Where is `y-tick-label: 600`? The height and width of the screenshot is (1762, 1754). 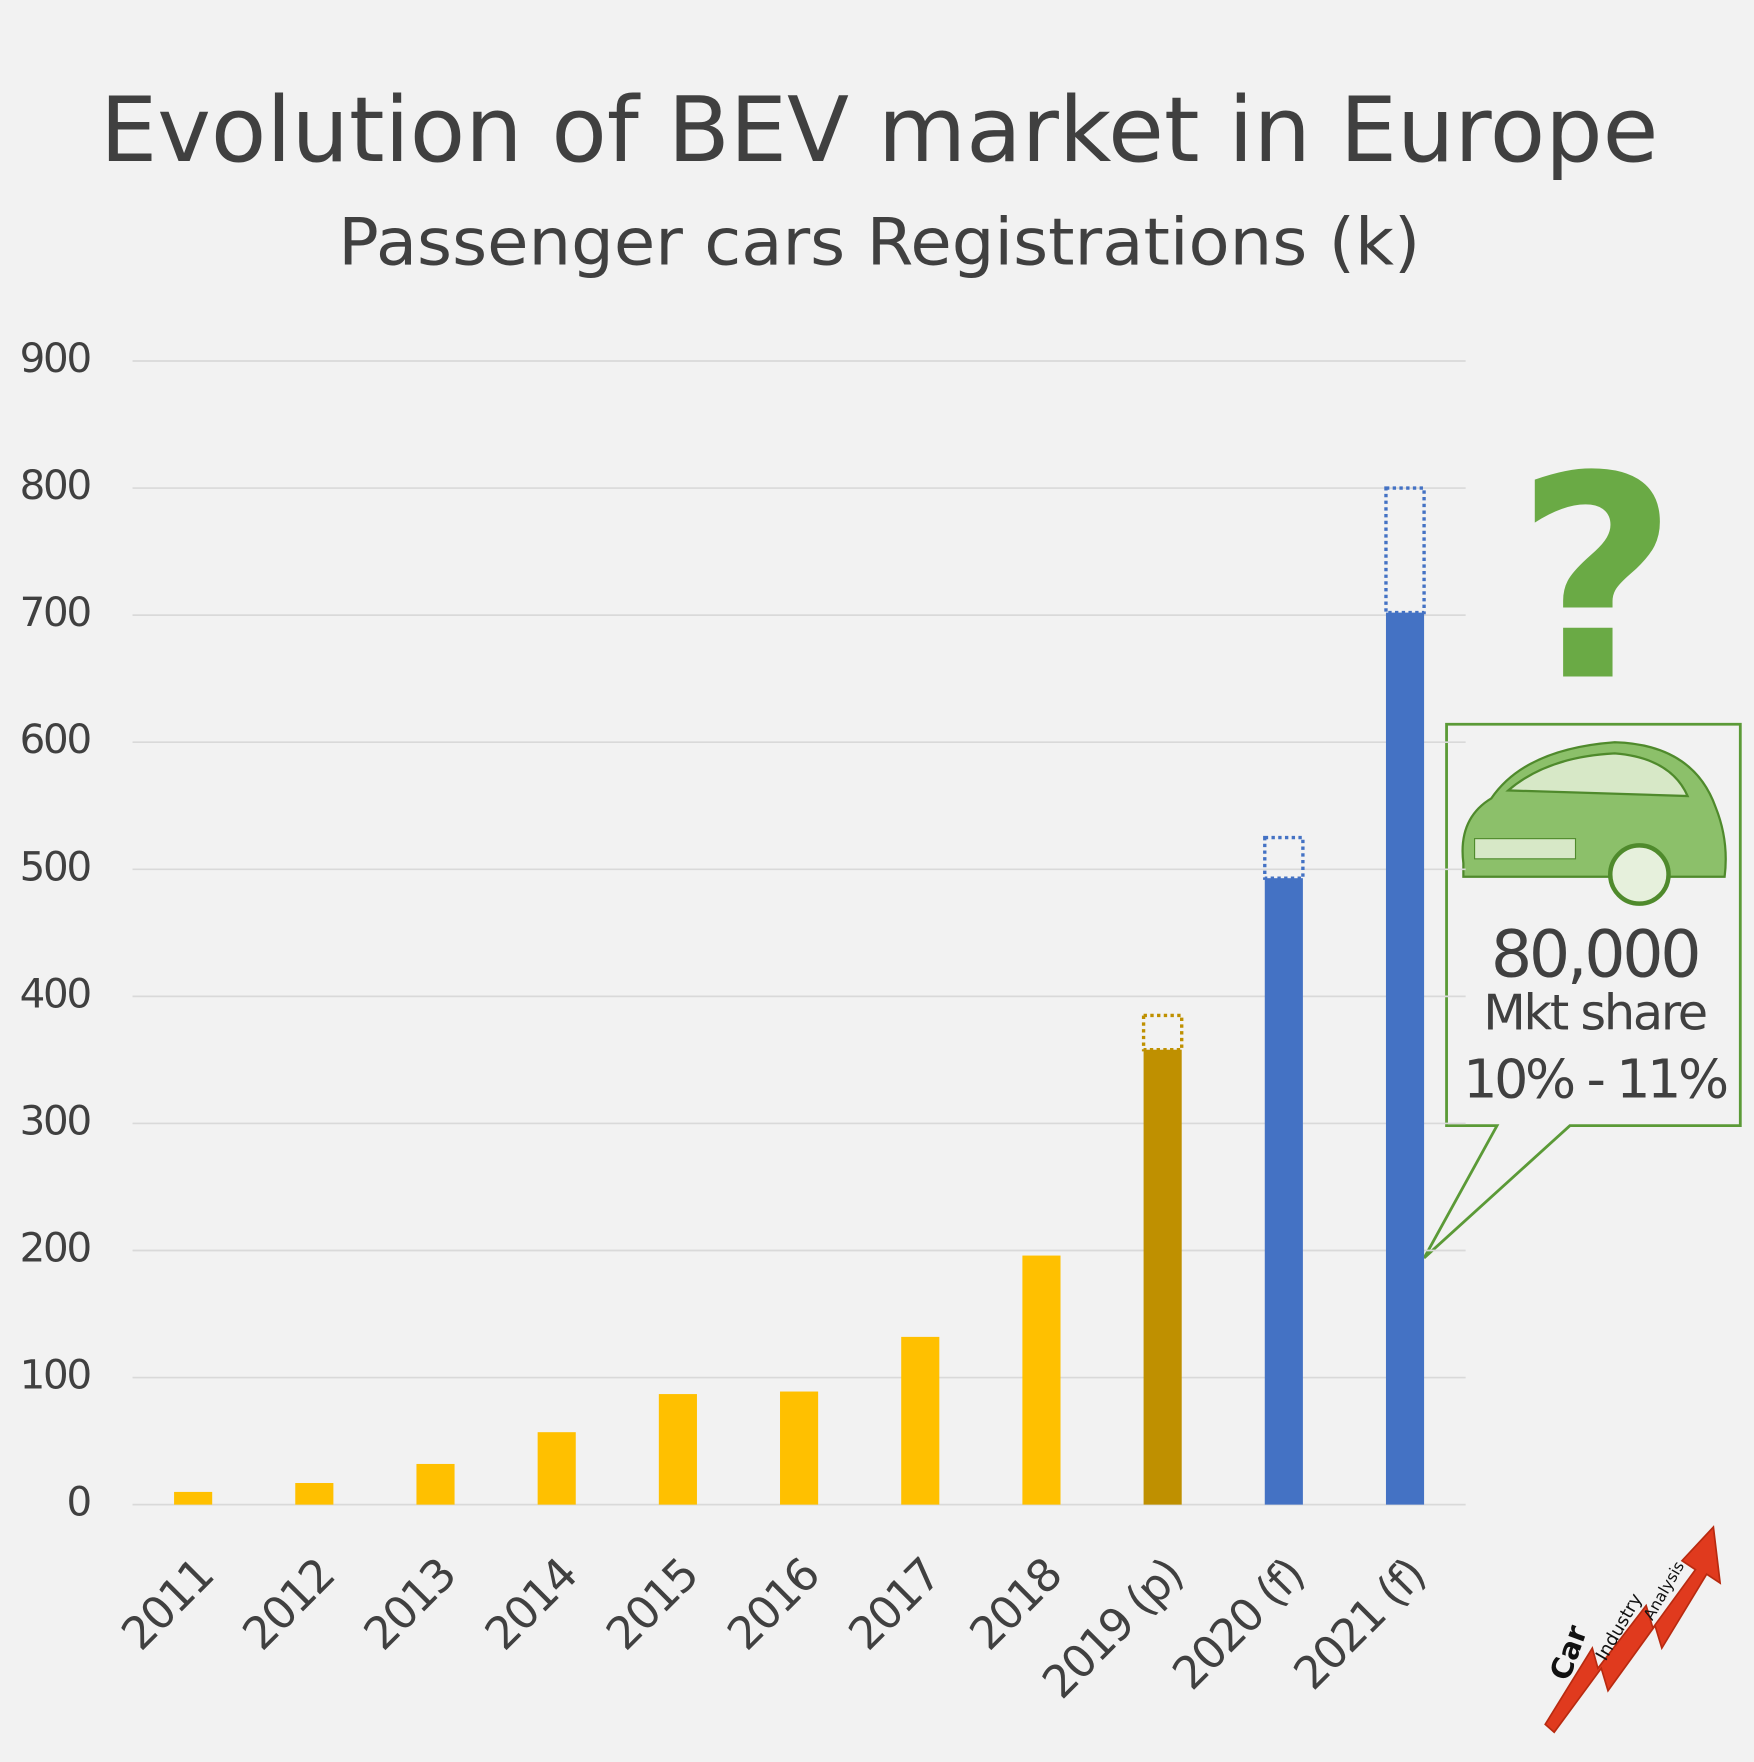
y-tick-label: 600 is located at coordinates (55, 739).